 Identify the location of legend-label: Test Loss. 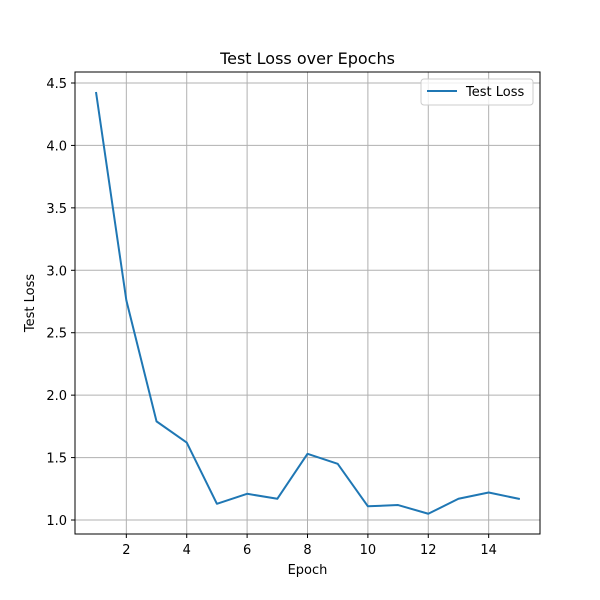
(494, 92).